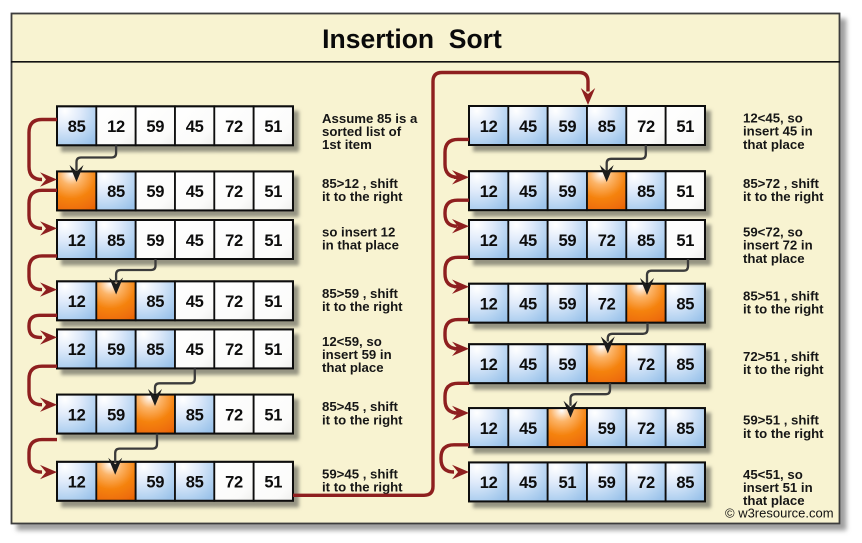 This screenshot has height=543, width=862. What do you see at coordinates (360, 245) in the screenshot?
I see `svg-text: in that place` at bounding box center [360, 245].